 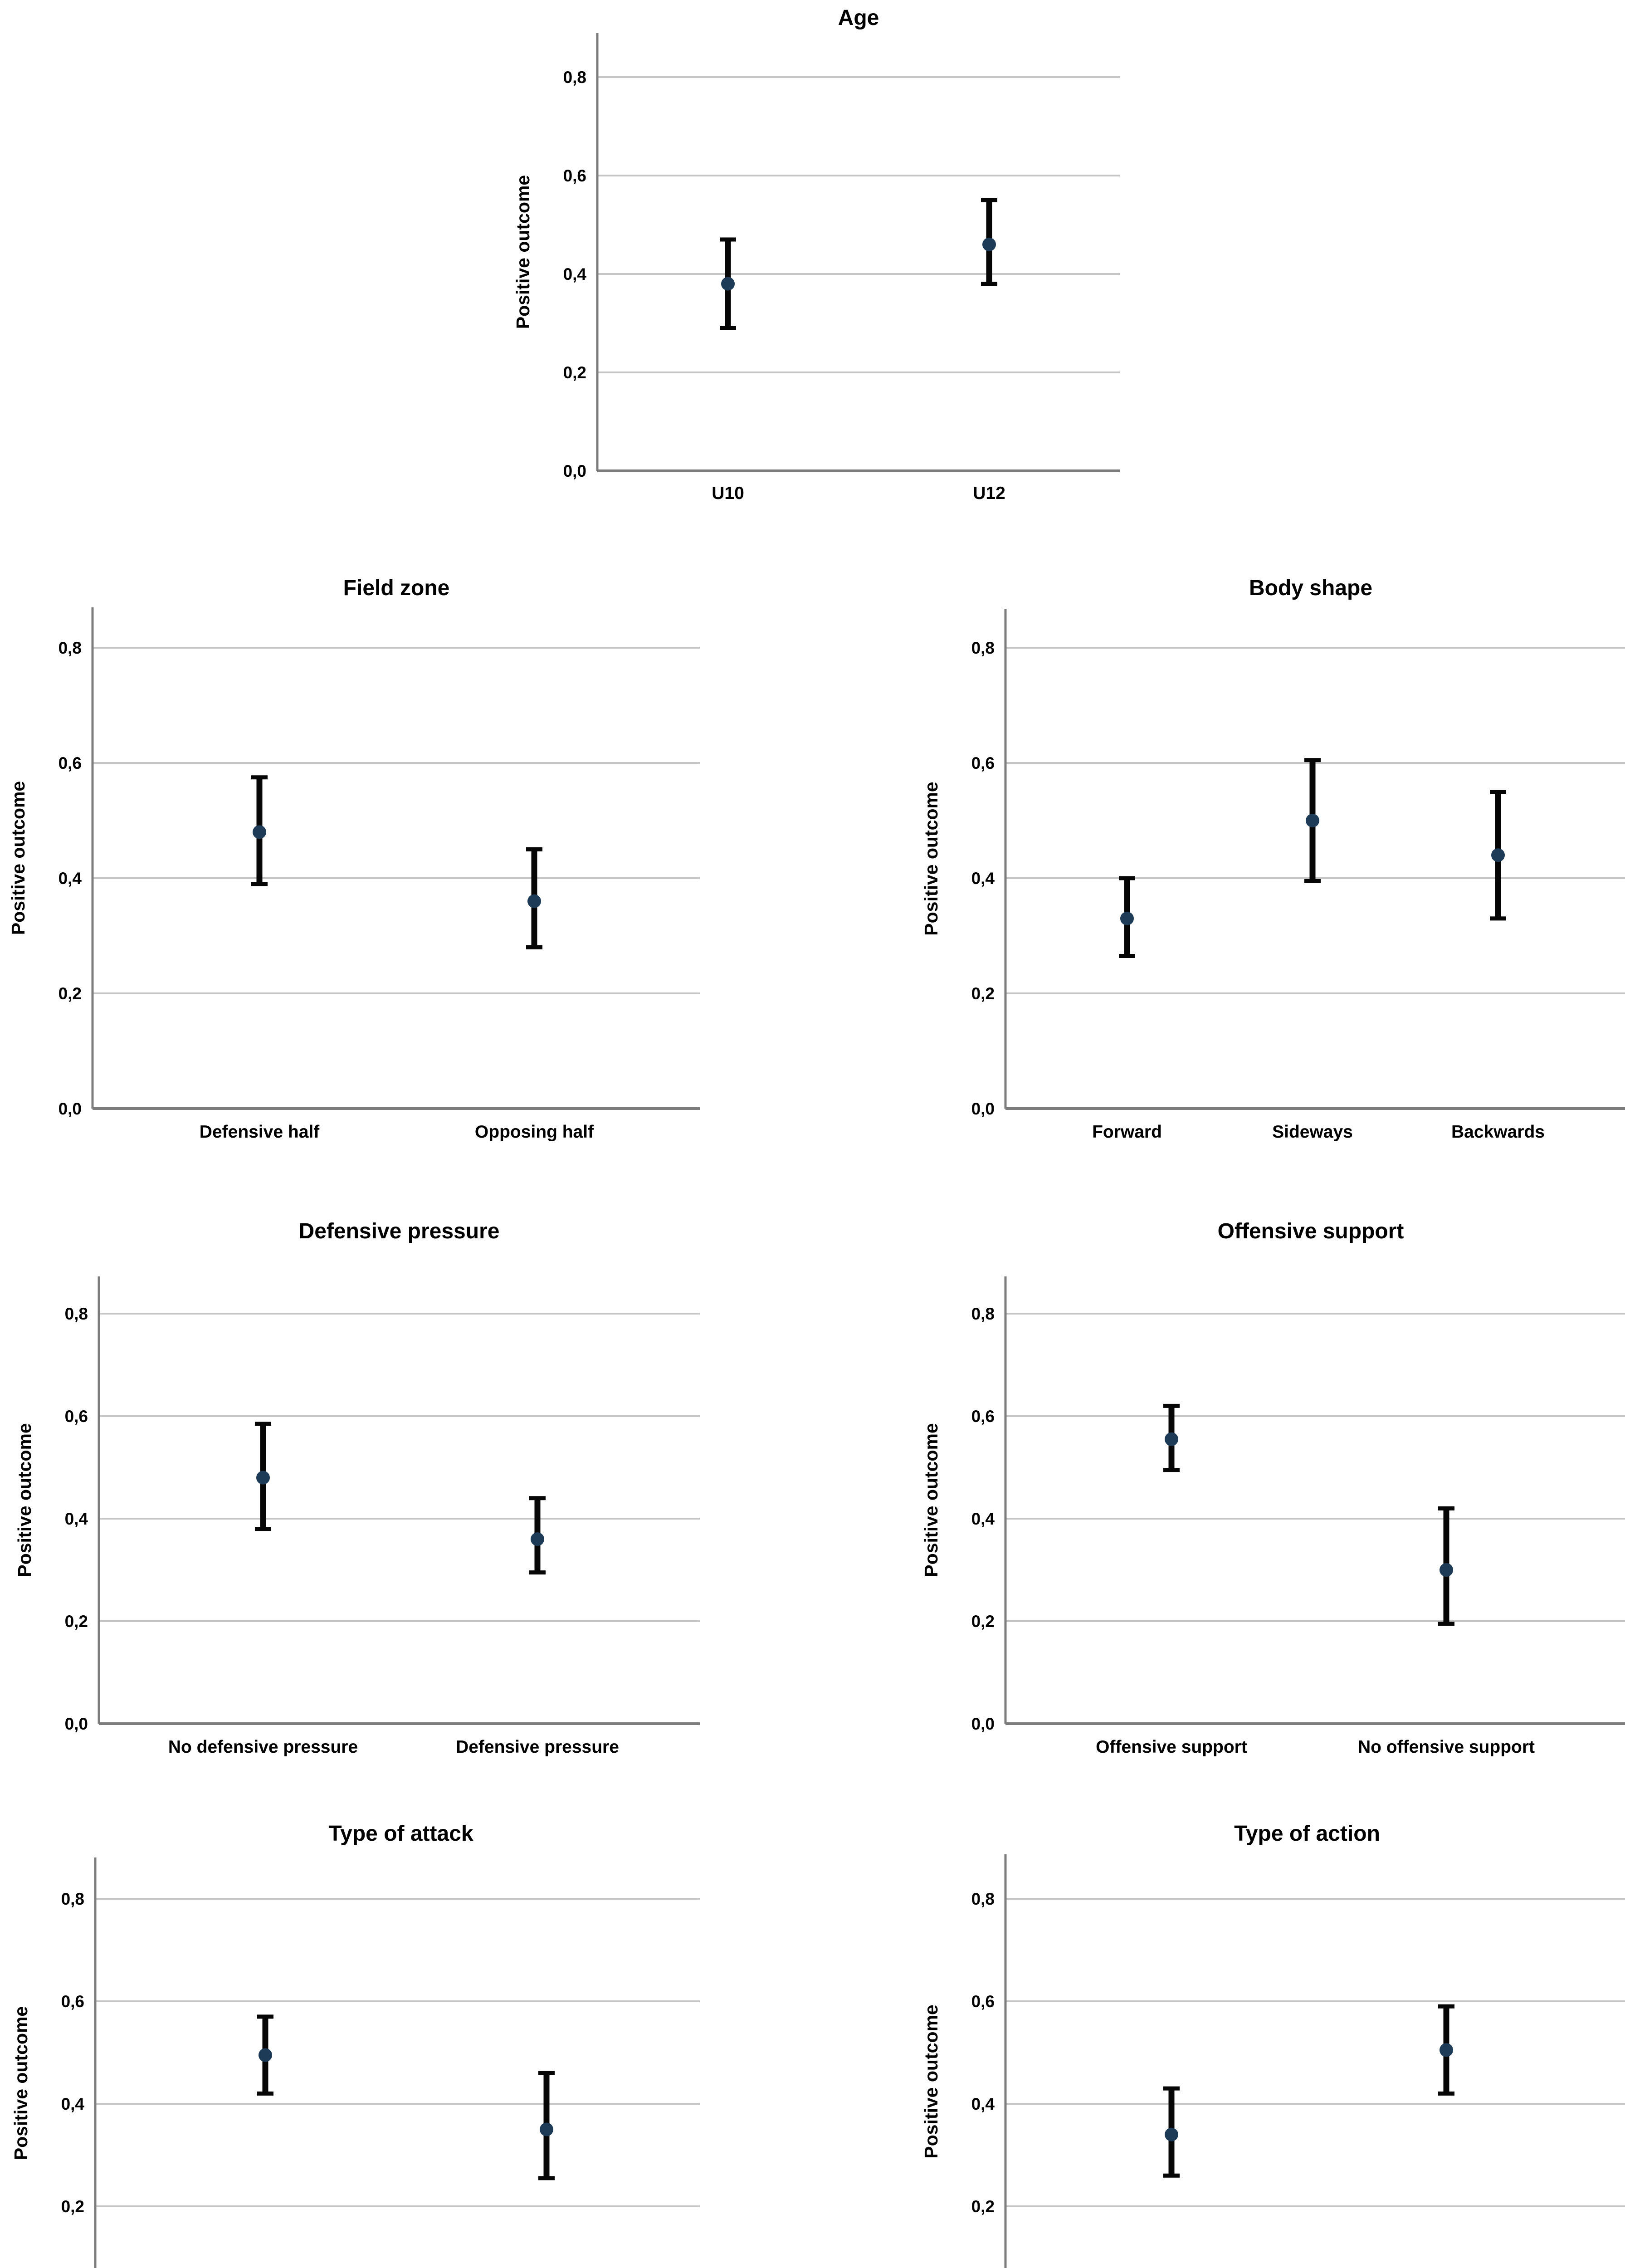 What do you see at coordinates (260, 1132) in the screenshot?
I see `x-category-label: Defensive half` at bounding box center [260, 1132].